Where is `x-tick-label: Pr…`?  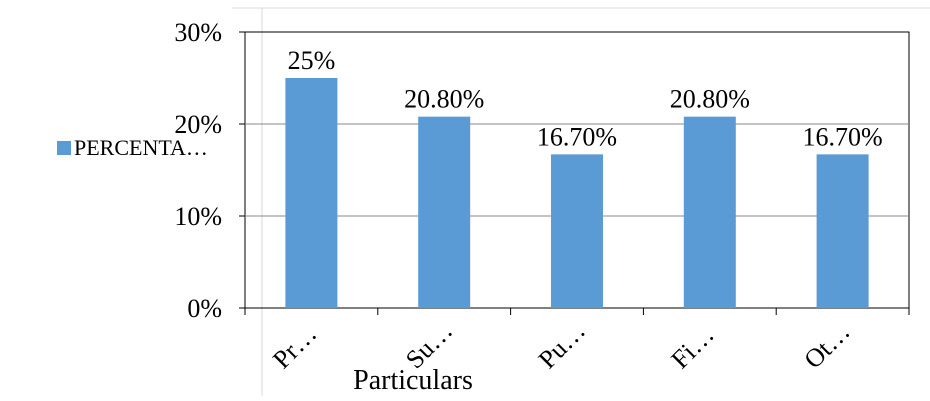
x-tick-label: Pr… is located at coordinates (294, 346).